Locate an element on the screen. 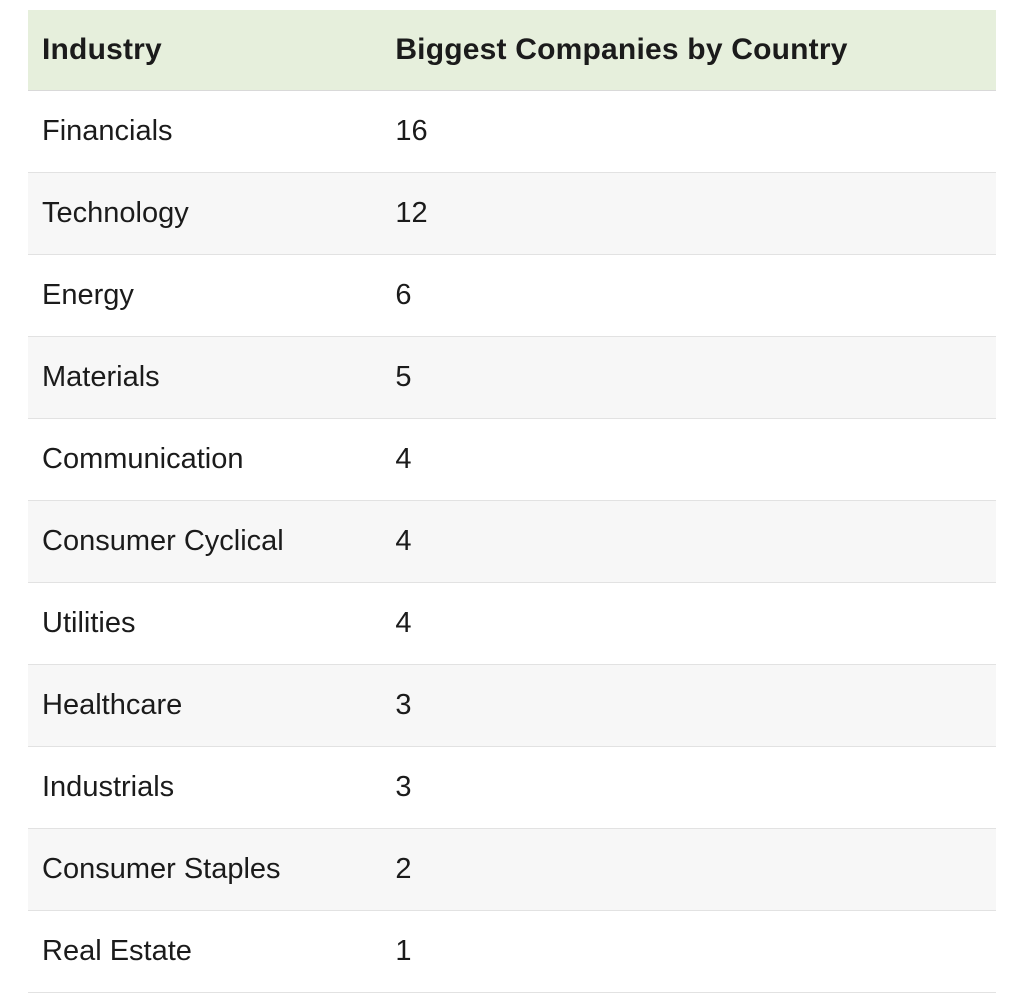 The width and height of the screenshot is (1024, 1007). table-row: Technology 12 is located at coordinates (512, 213).